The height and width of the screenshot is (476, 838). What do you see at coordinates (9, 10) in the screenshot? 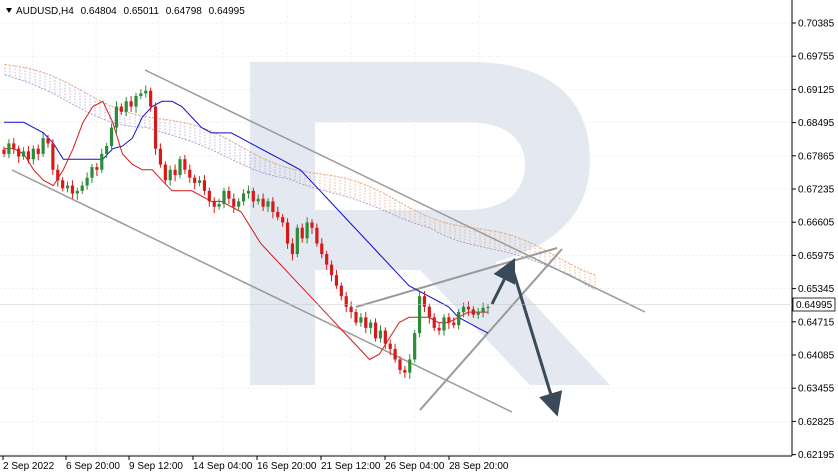
I see `dropdown-triangle-icon` at bounding box center [9, 10].